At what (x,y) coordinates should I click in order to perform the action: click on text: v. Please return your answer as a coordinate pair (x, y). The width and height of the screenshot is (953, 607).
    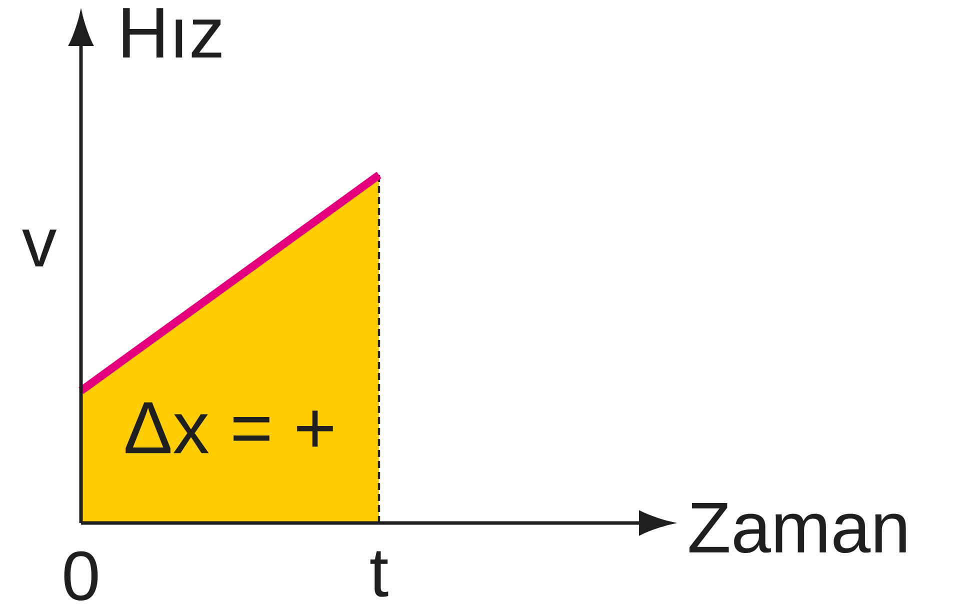
    Looking at the image, I should click on (39, 248).